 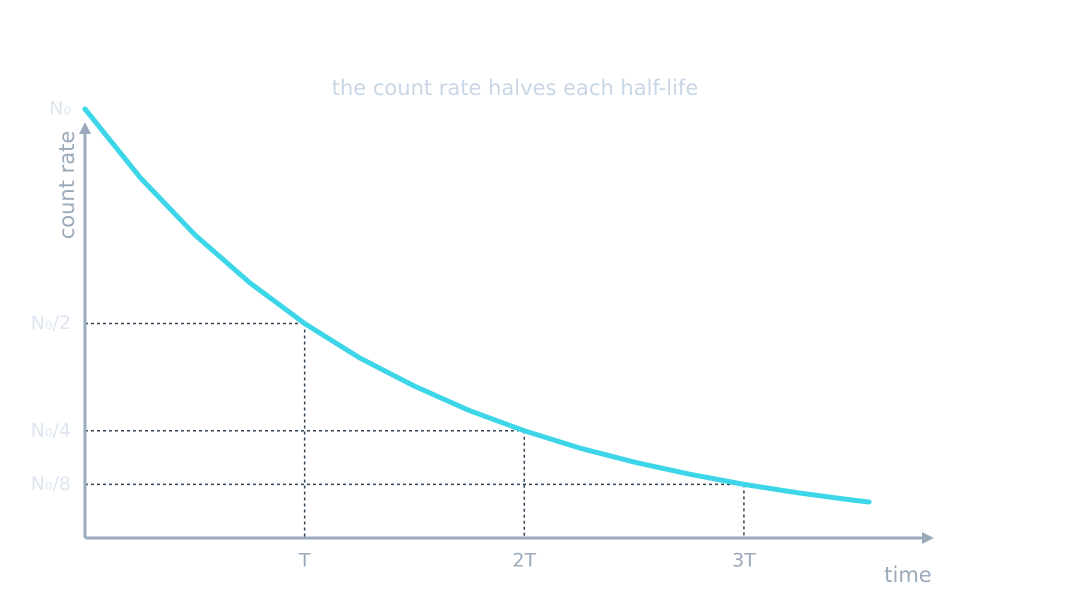 I want to click on x-tick-label: 2T, so click(x=524, y=561).